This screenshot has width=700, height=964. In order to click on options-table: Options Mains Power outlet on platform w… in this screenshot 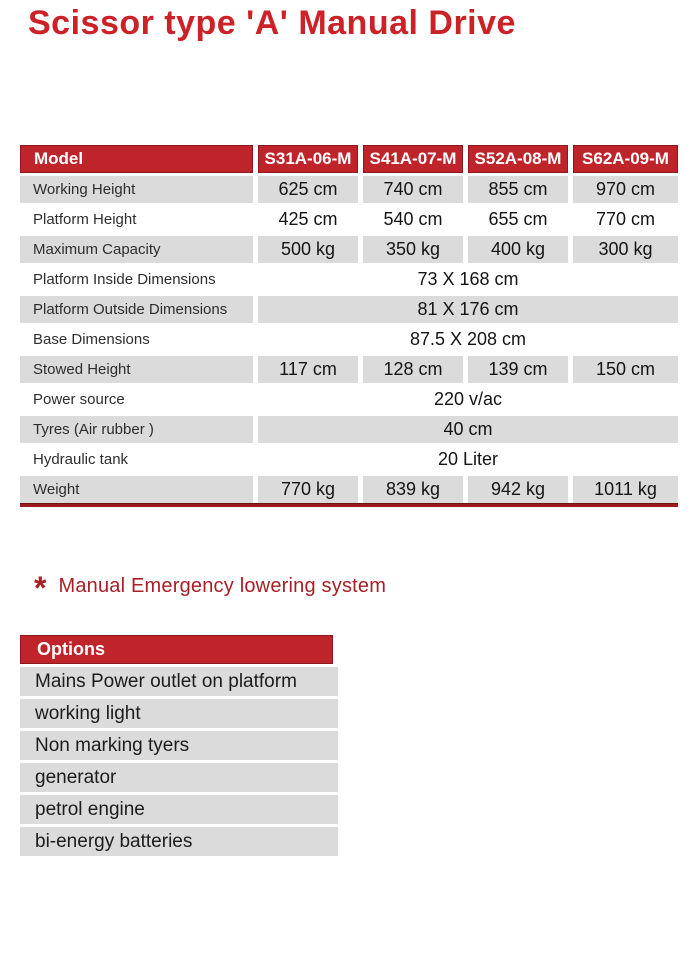, I will do `click(180, 747)`.